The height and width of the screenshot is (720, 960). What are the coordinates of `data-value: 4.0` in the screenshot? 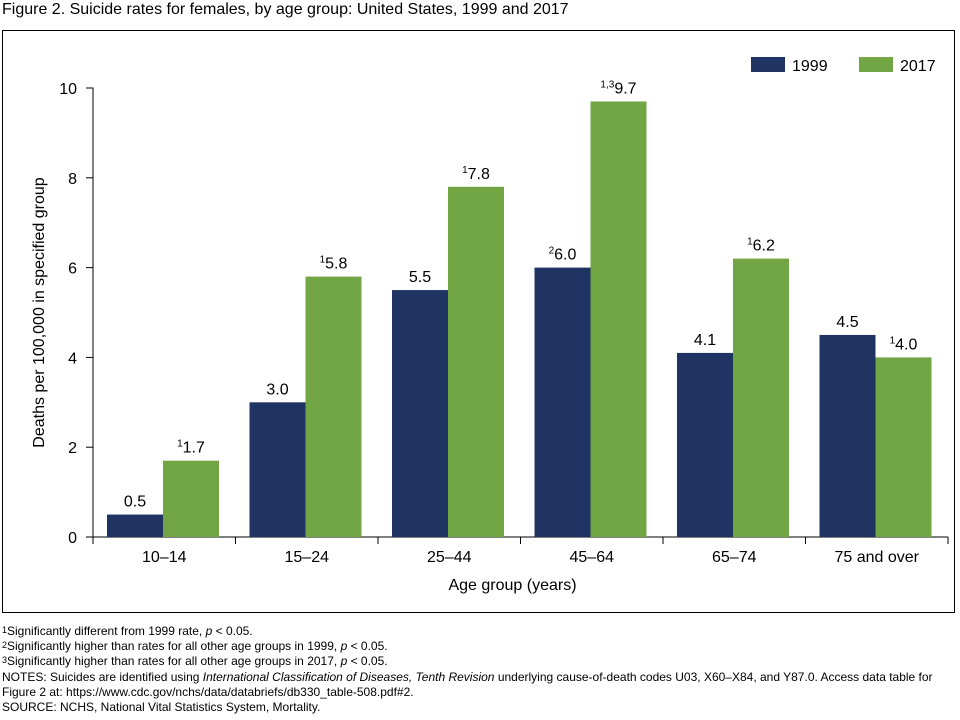 It's located at (906, 344).